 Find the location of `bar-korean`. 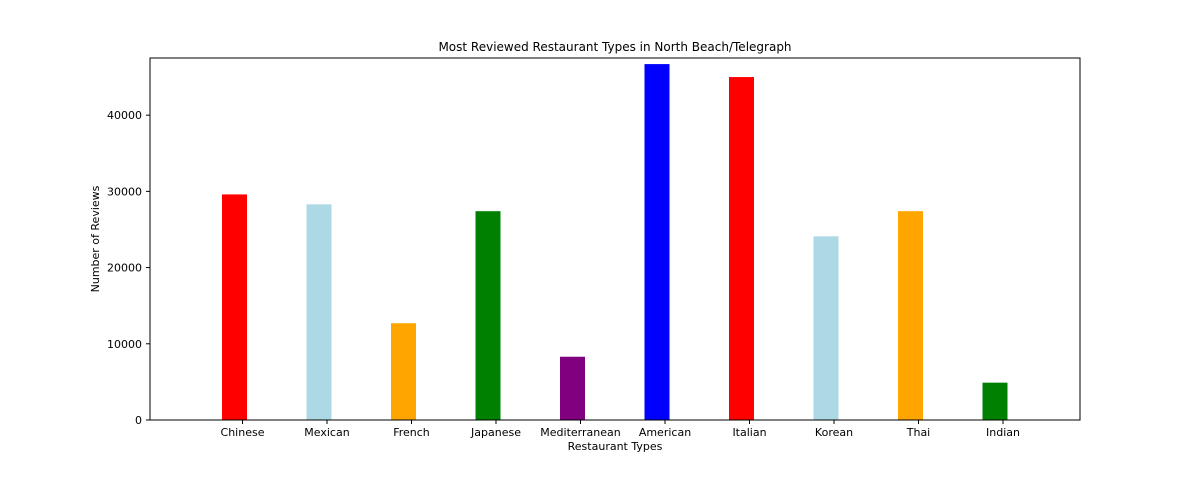

bar-korean is located at coordinates (826, 328).